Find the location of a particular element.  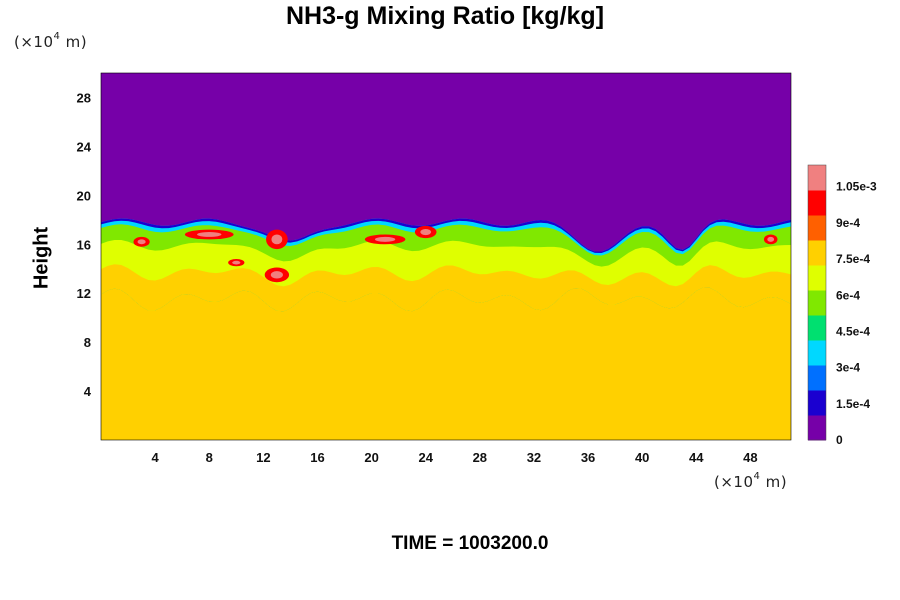

x-tick-label: 24 is located at coordinates (425, 457).